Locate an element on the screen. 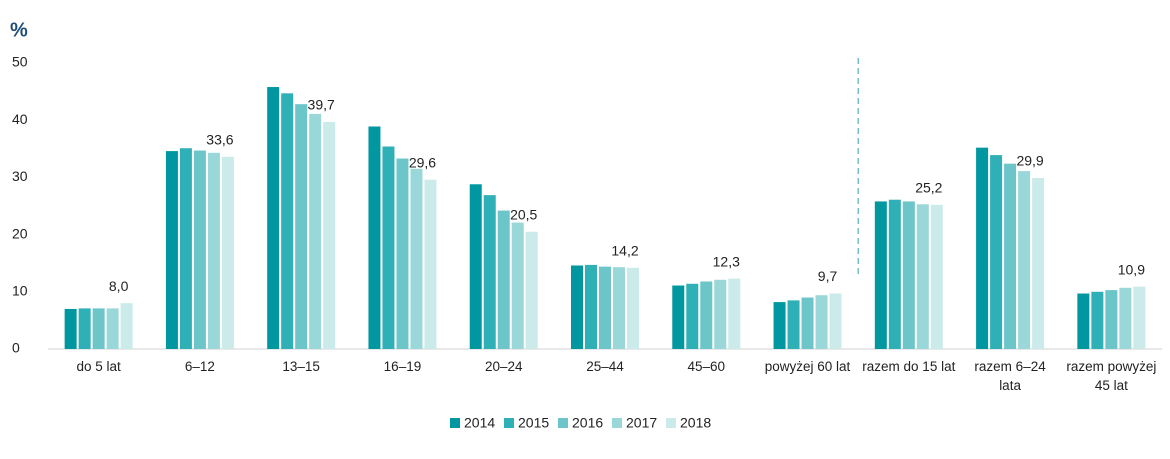  legend-label: 2017 is located at coordinates (641, 423).